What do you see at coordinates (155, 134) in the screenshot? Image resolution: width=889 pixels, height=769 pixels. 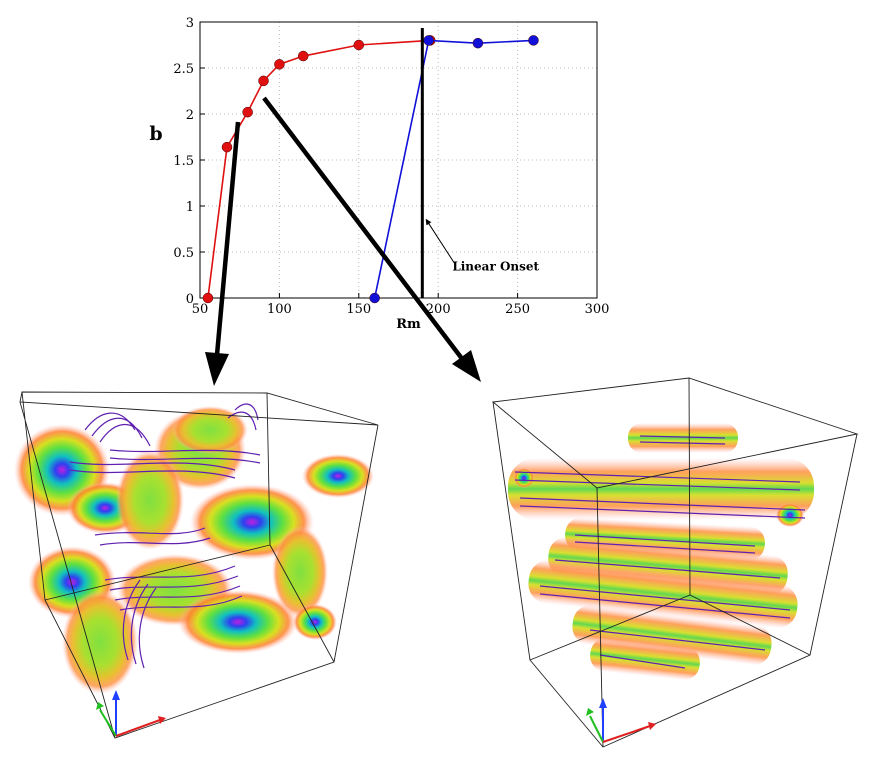 I see `y-axis-label: b` at bounding box center [155, 134].